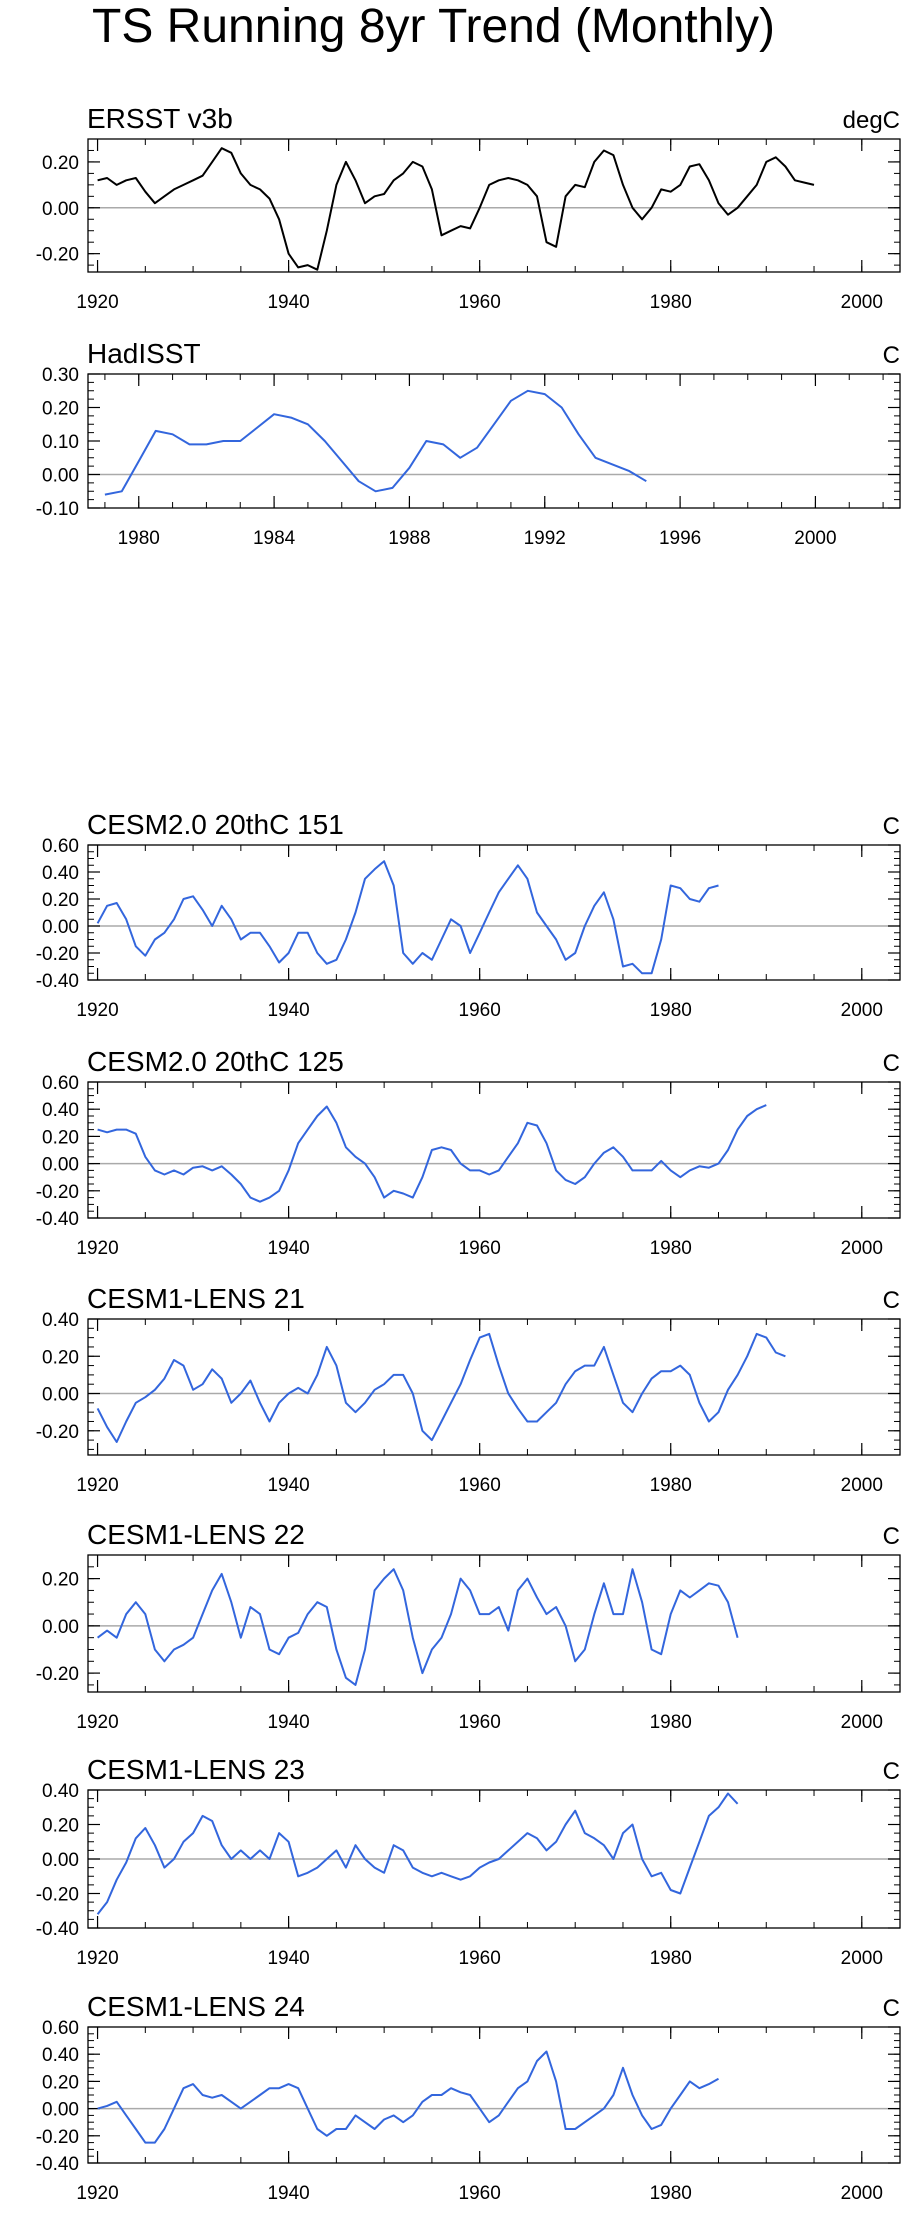 The height and width of the screenshot is (2219, 922). Describe the element at coordinates (433, 26) in the screenshot. I see `figure-title: TS Running 8yr Trend (Monthly)` at that location.